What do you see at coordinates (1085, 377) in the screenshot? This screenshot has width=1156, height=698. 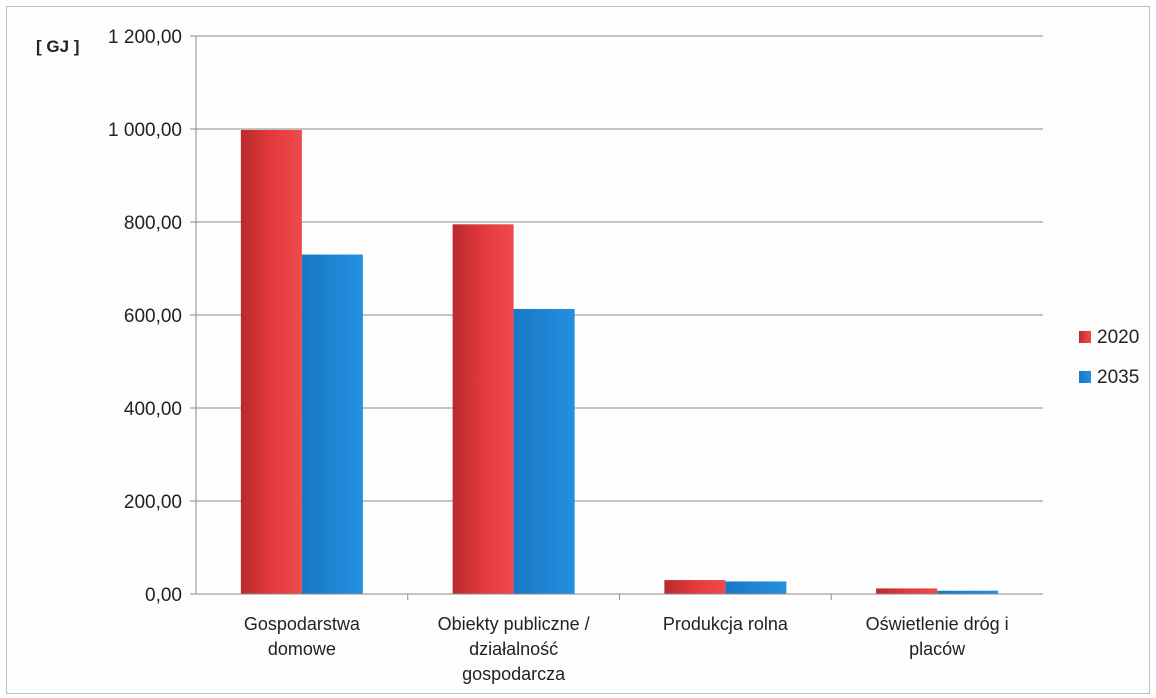 I see `legend-swatch-2035` at bounding box center [1085, 377].